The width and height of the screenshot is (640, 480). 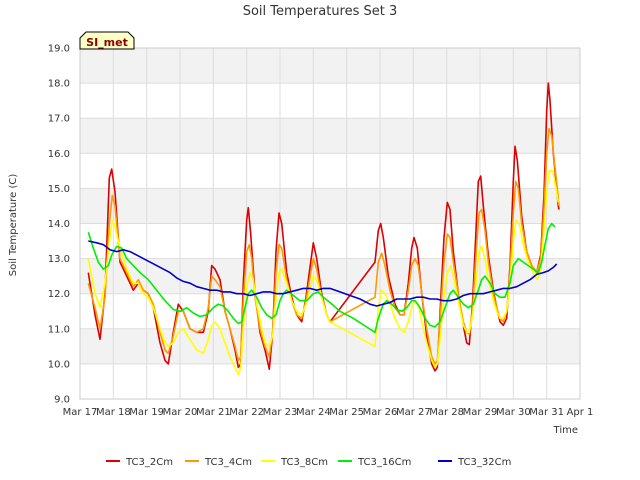 I want to click on x-tick-label: Mar 18, so click(x=113, y=412).